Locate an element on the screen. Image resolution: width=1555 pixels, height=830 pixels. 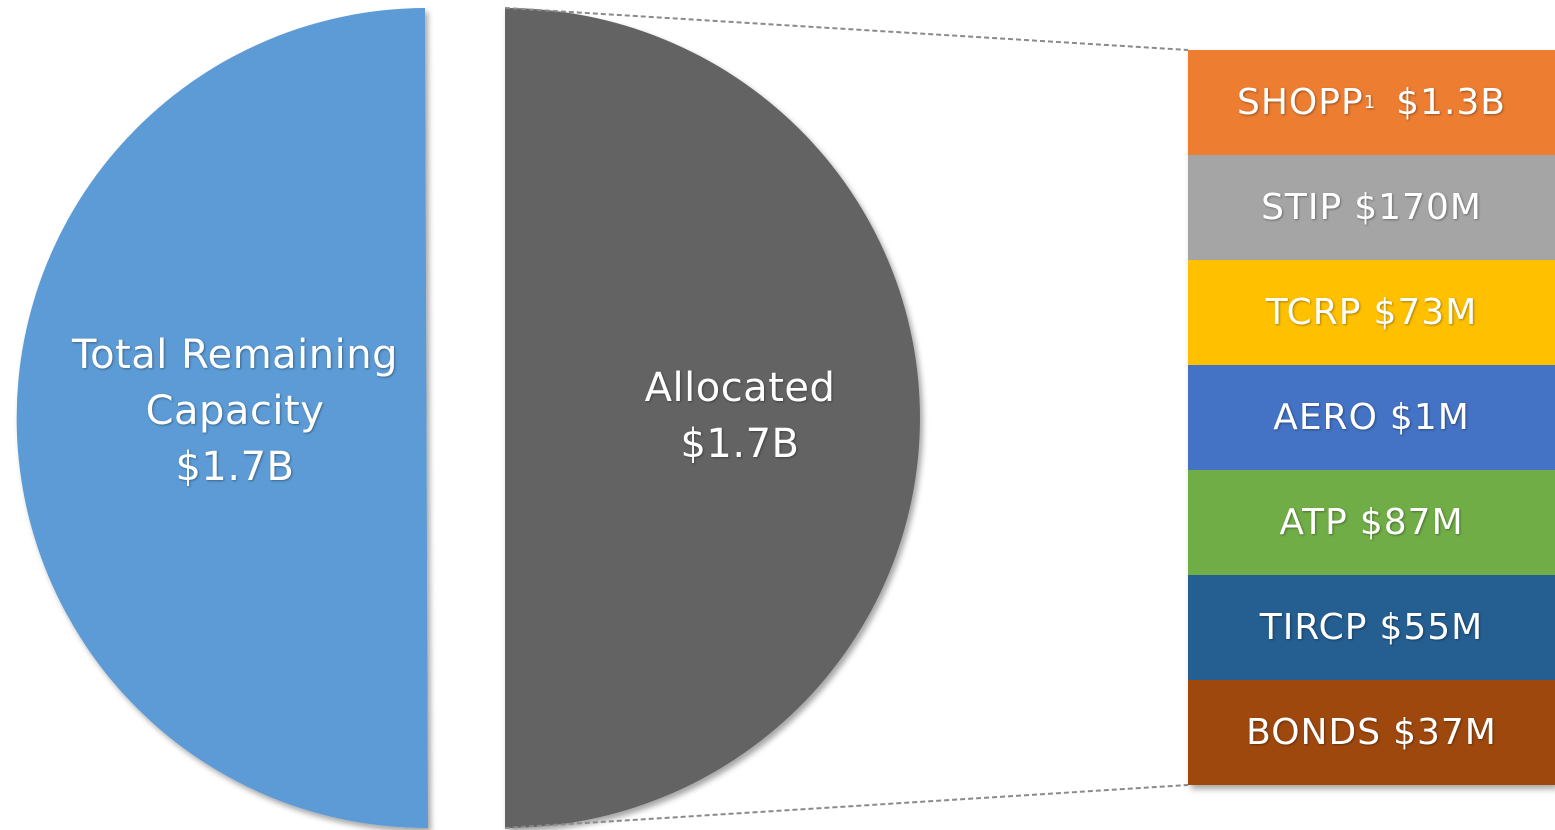
breakdown-amount: $37M is located at coordinates (1445, 732).